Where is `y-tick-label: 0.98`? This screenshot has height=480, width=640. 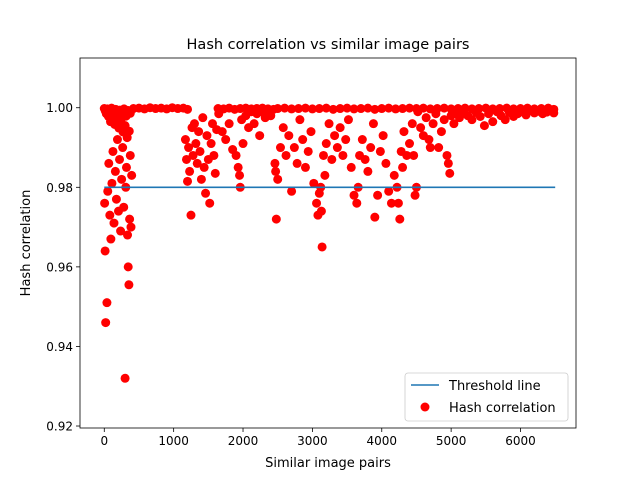 y-tick-label: 0.98 is located at coordinates (59, 188).